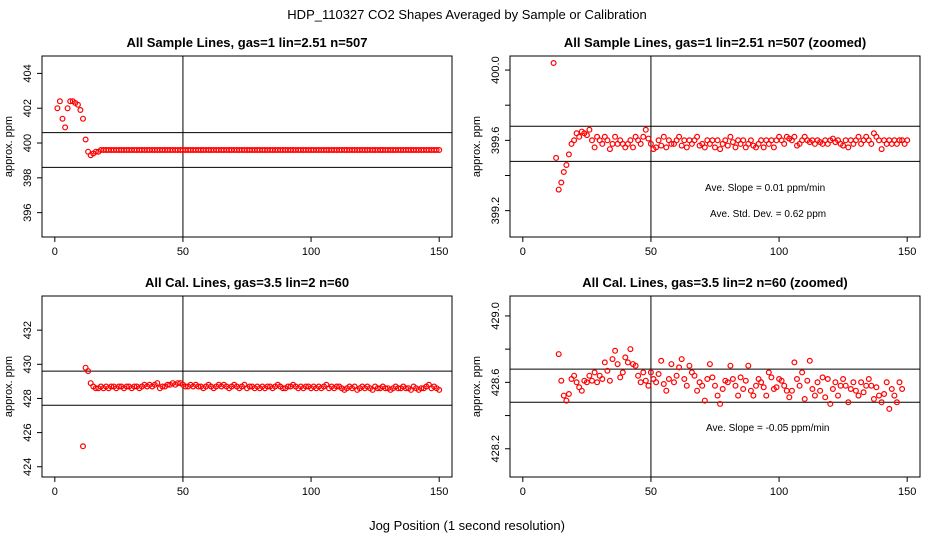 The image size is (936, 540). I want to click on y-tick-label: 430, so click(28, 364).